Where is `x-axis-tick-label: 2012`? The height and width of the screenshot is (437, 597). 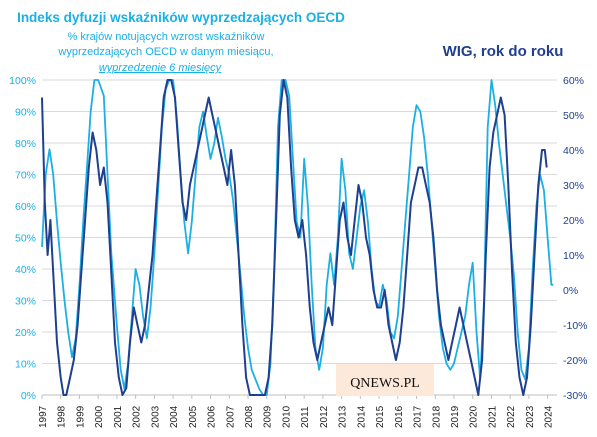 x-axis-tick-label: 2012 is located at coordinates (324, 416).